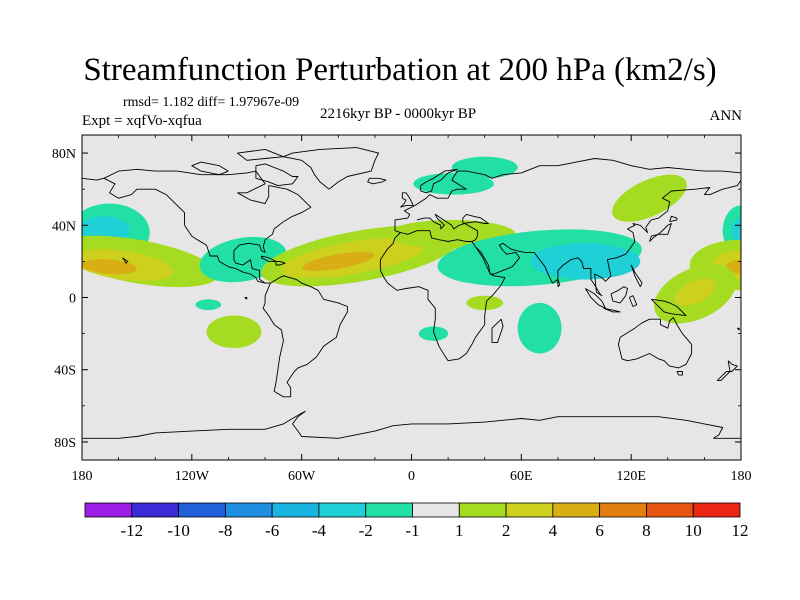 The image size is (800, 600). Describe the element at coordinates (599, 530) in the screenshot. I see `colorbar-label-10: 6` at that location.